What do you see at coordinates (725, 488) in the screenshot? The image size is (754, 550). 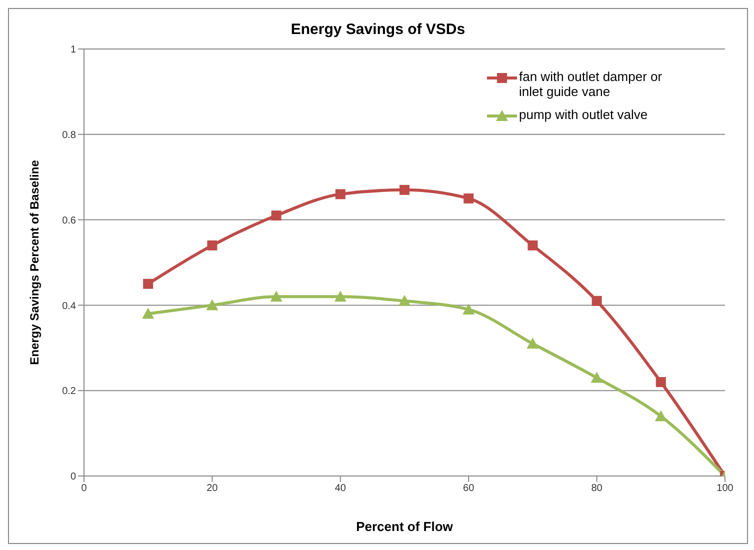 I see `x-tick-label: 100` at bounding box center [725, 488].